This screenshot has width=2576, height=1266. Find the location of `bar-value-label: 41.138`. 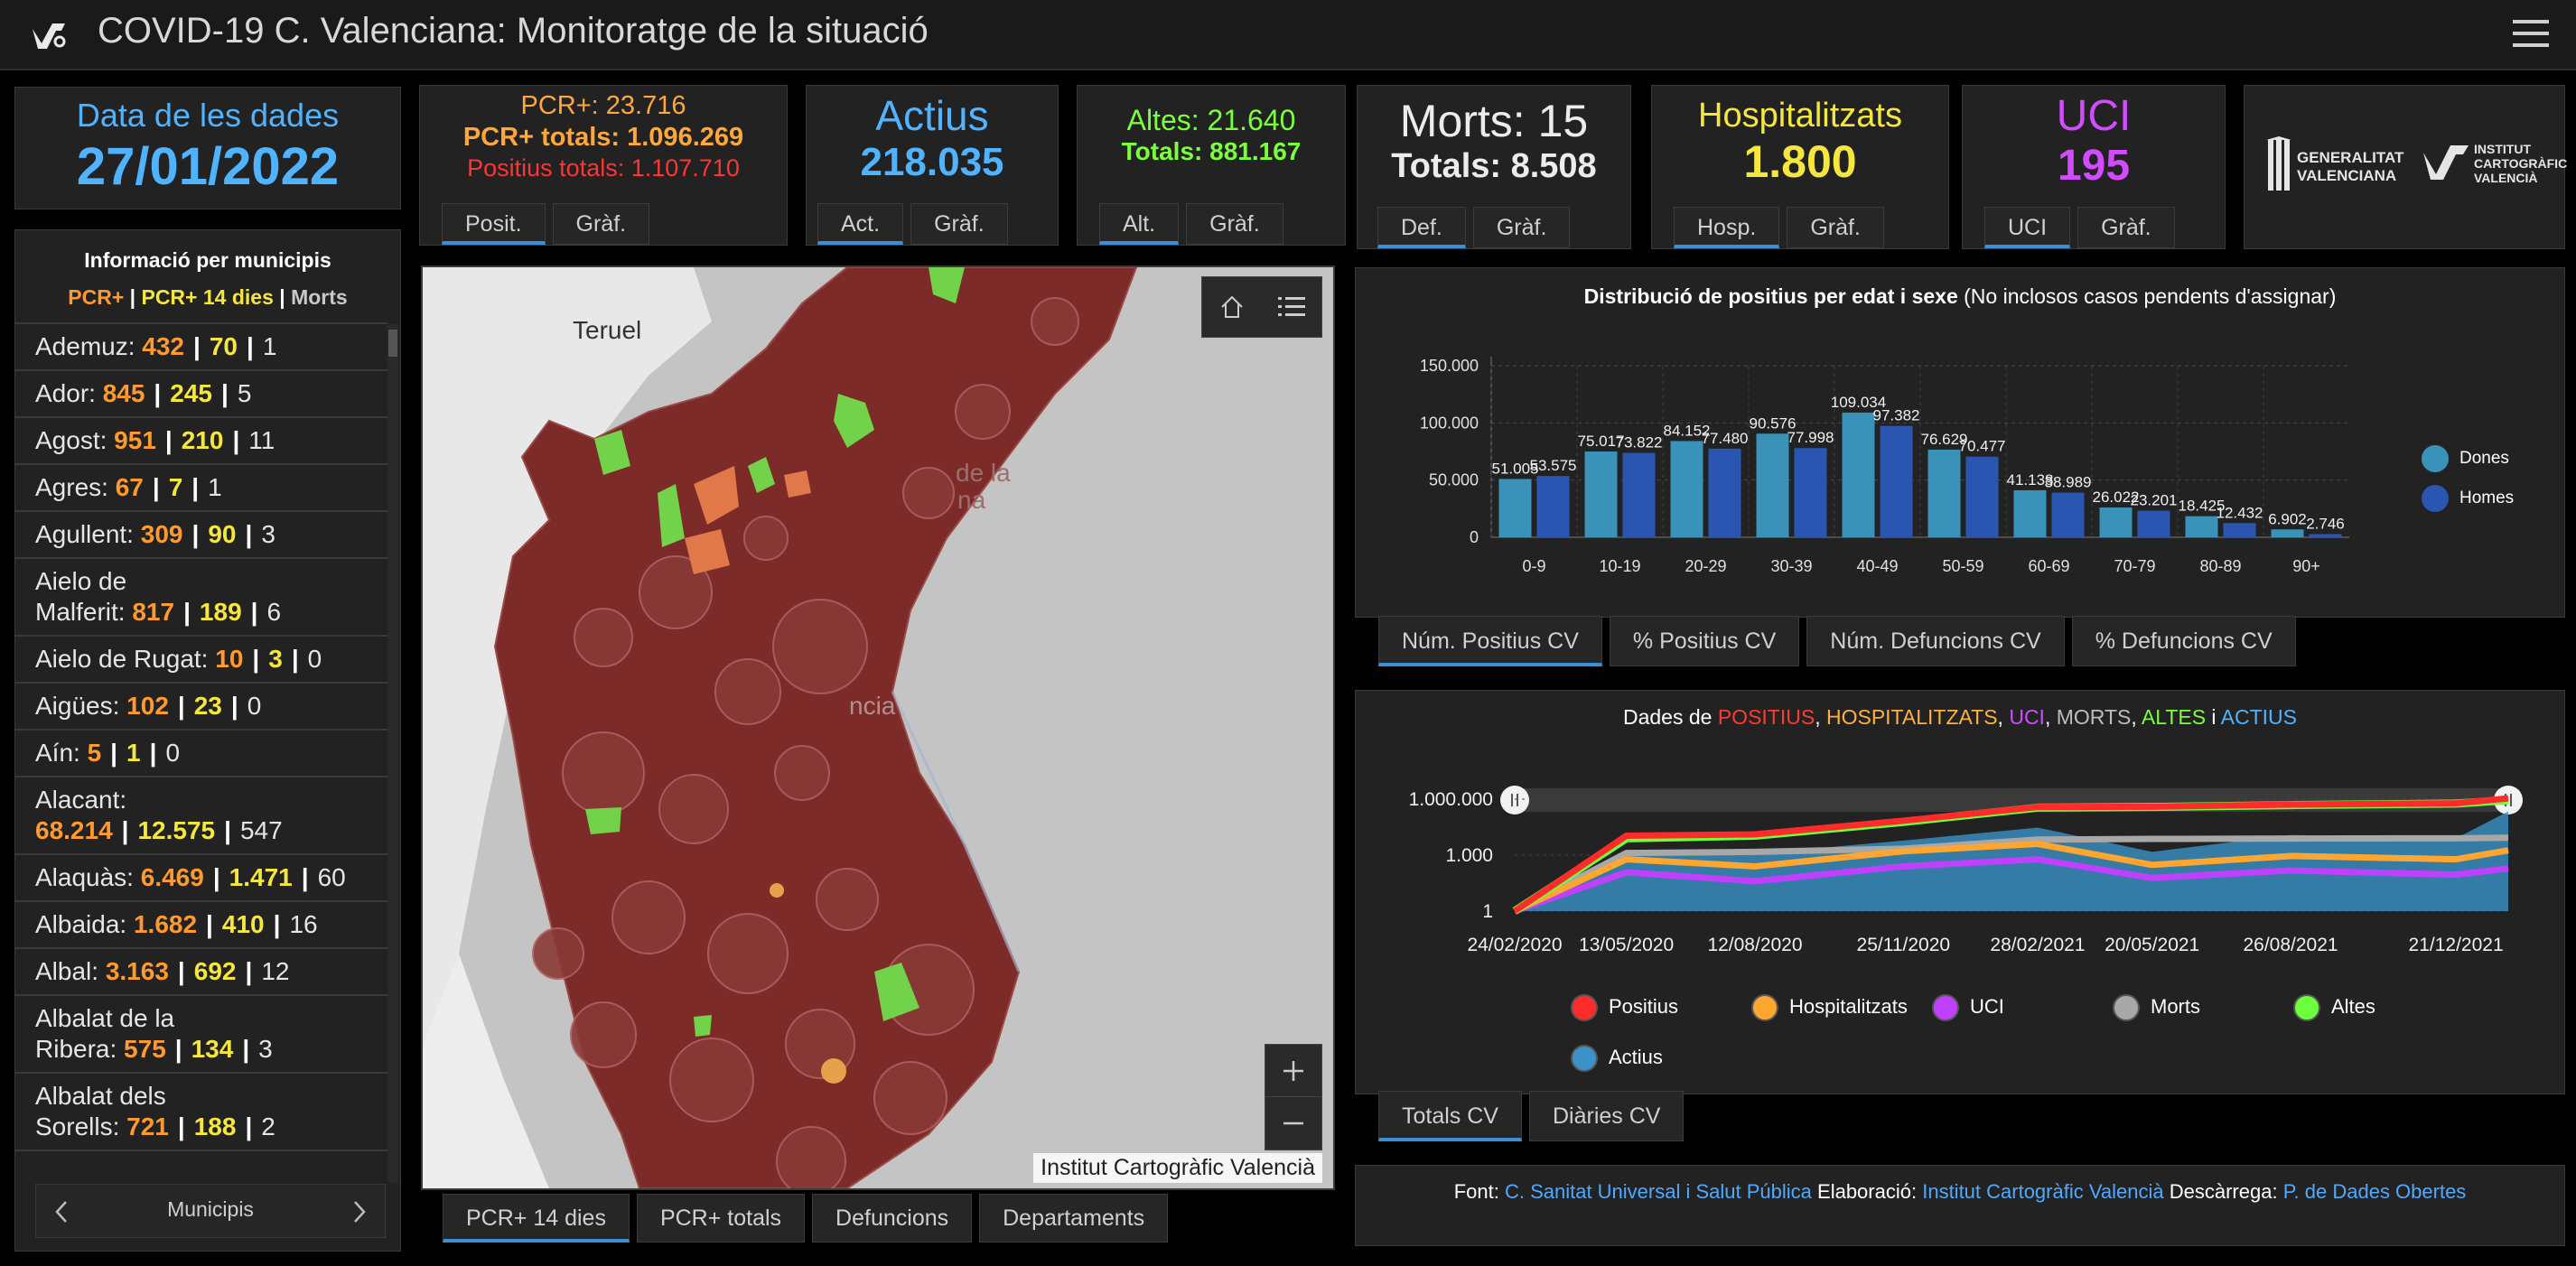

bar-value-label: 41.138 is located at coordinates (2030, 480).